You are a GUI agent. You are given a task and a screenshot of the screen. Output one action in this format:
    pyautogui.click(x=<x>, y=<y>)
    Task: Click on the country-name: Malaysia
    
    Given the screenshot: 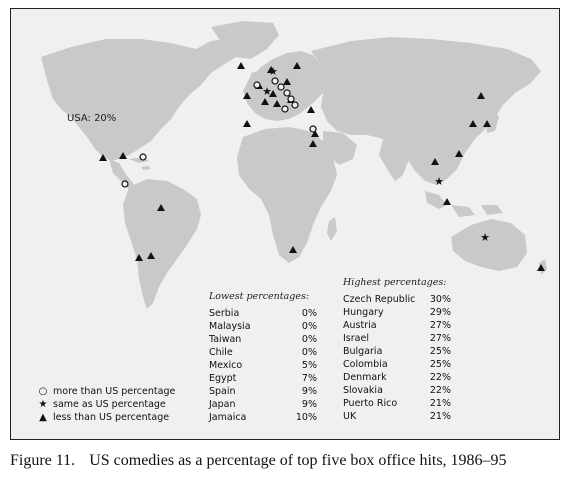 What is the action you would take?
    pyautogui.click(x=230, y=326)
    